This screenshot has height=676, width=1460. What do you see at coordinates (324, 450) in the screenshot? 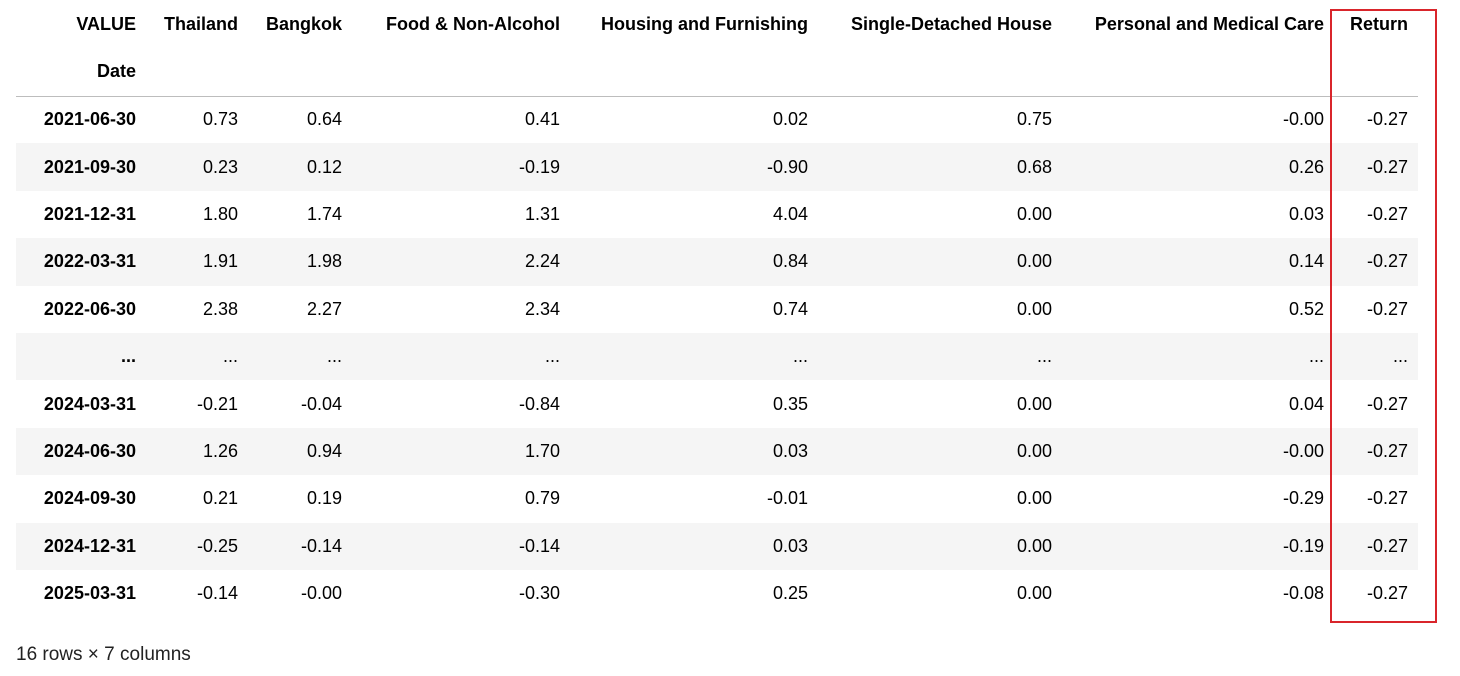
I see `cell: 0.94` at bounding box center [324, 450].